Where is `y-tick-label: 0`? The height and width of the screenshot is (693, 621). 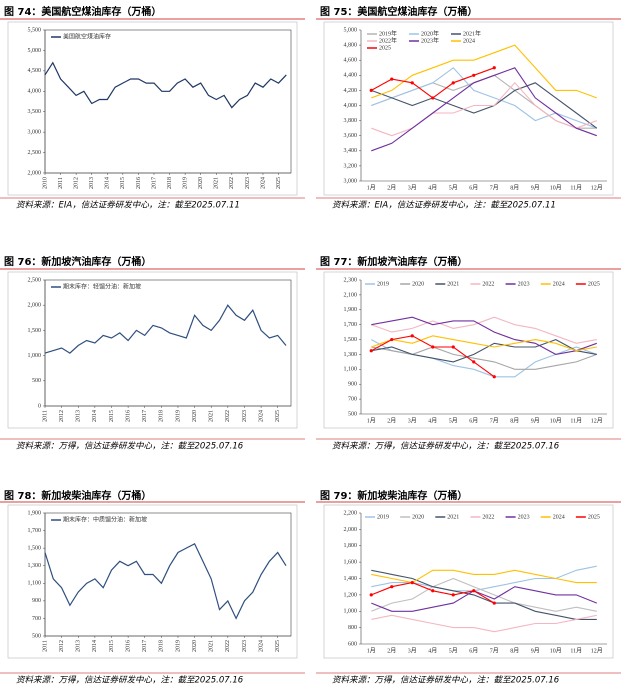
y-tick-label: 0 is located at coordinates (39, 406).